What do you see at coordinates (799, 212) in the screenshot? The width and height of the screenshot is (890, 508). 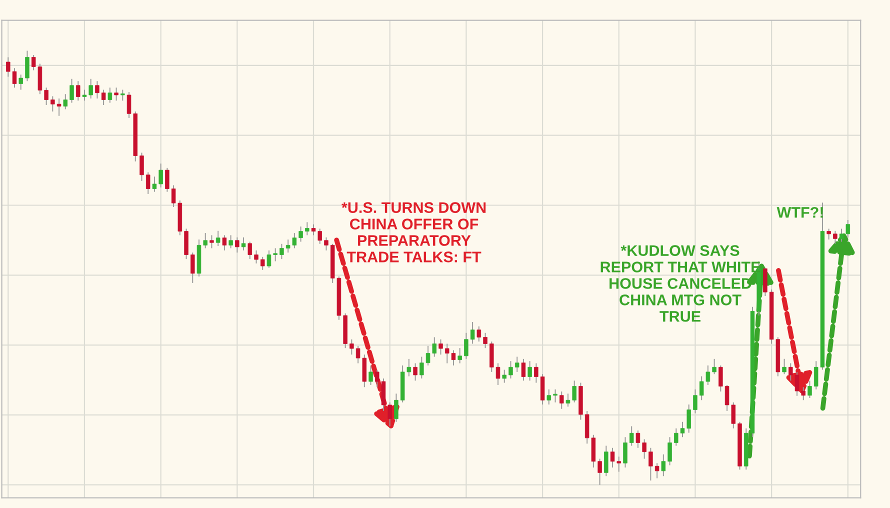 I see `annotation: WTF?!` at bounding box center [799, 212].